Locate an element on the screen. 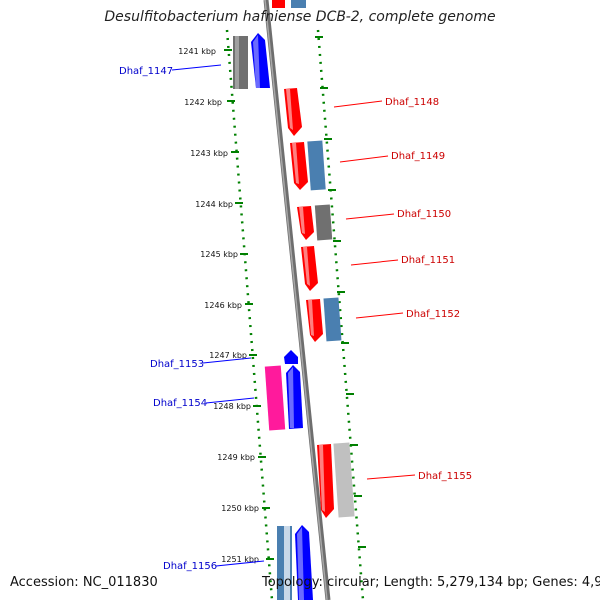 This screenshot has height=600, width=600. genome-backbone is located at coordinates (297, 300).